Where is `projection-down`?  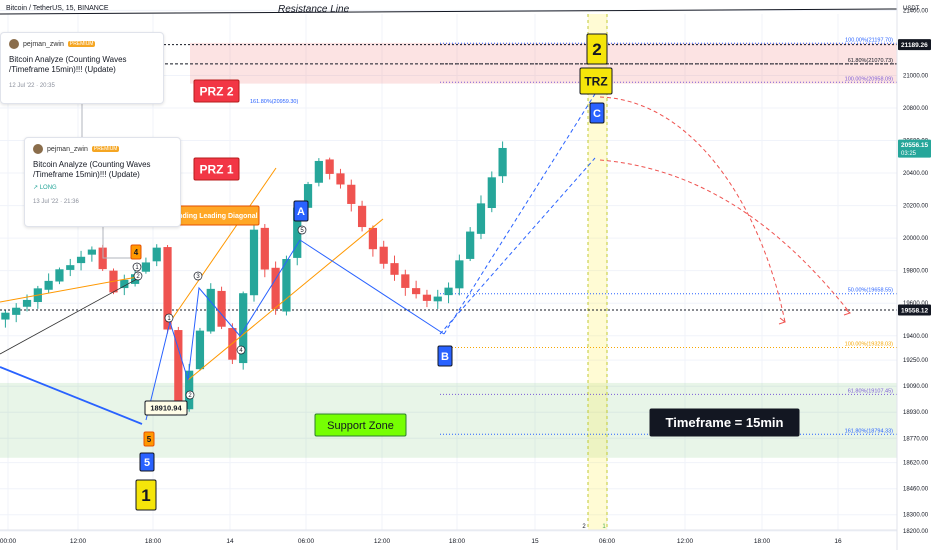
projection-down is located at coordinates (725, 236).